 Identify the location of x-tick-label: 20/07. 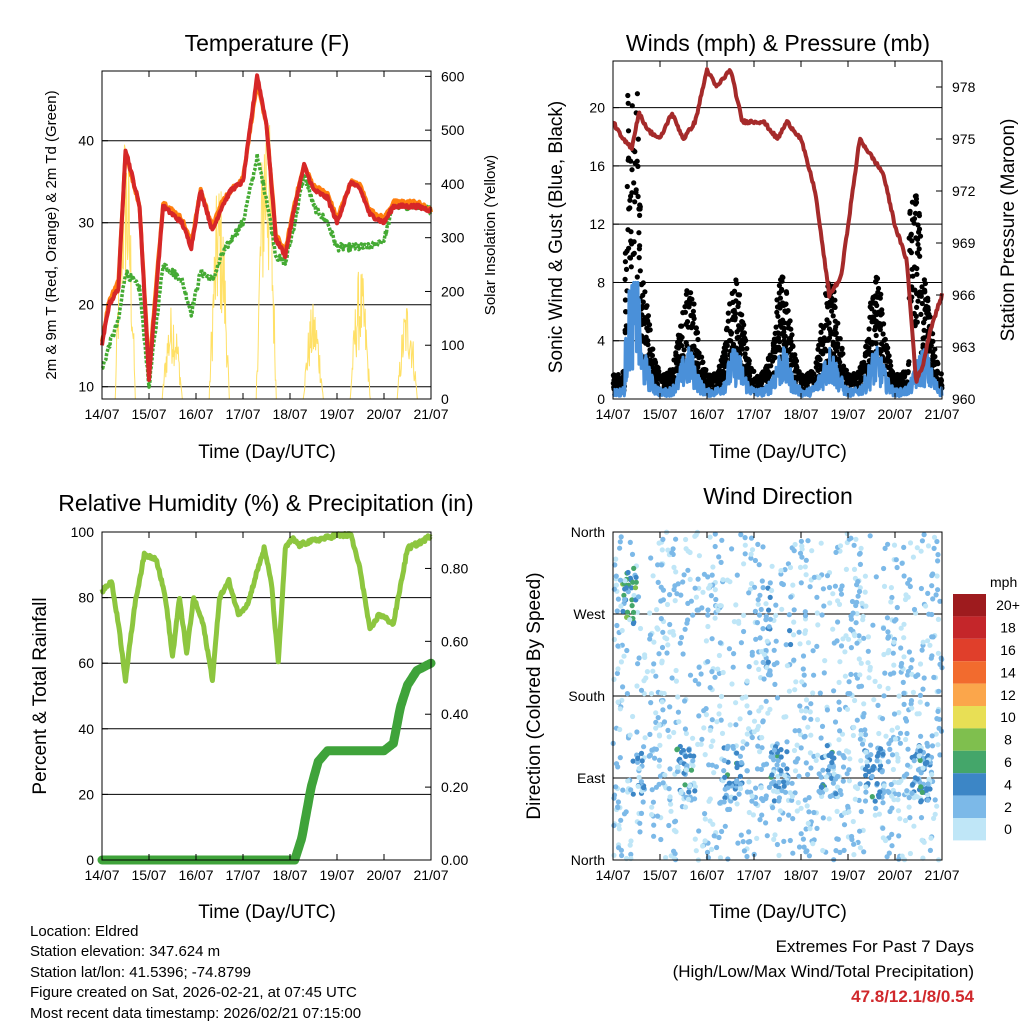
(383, 875).